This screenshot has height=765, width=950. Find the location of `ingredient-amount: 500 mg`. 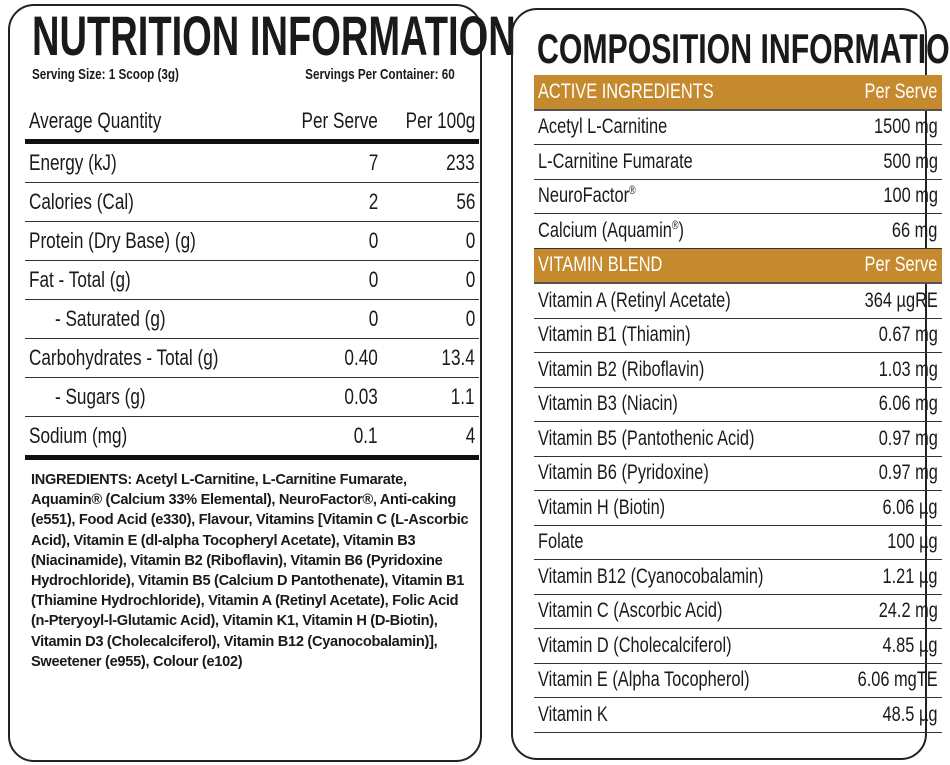

ingredient-amount: 500 mg is located at coordinates (910, 161).